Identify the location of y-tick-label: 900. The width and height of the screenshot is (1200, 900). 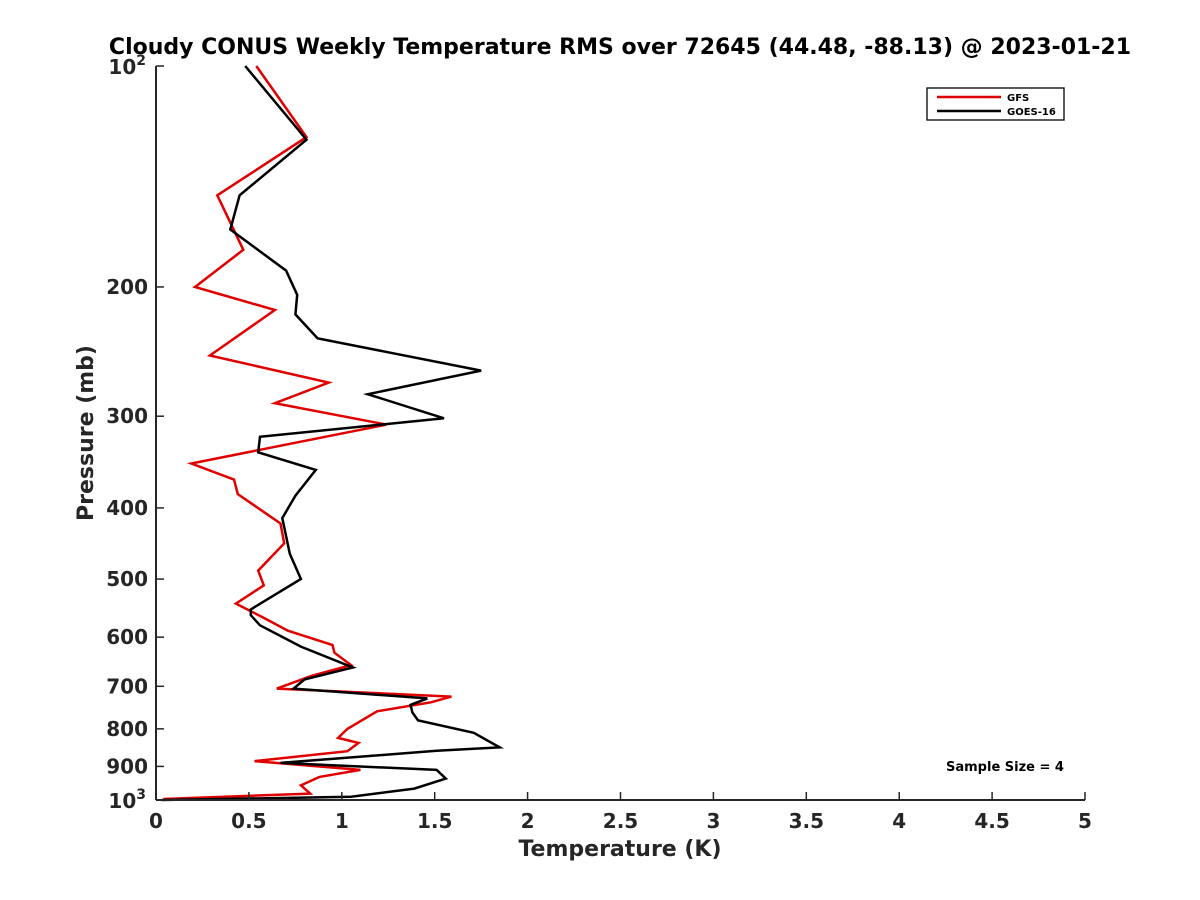
(127, 766).